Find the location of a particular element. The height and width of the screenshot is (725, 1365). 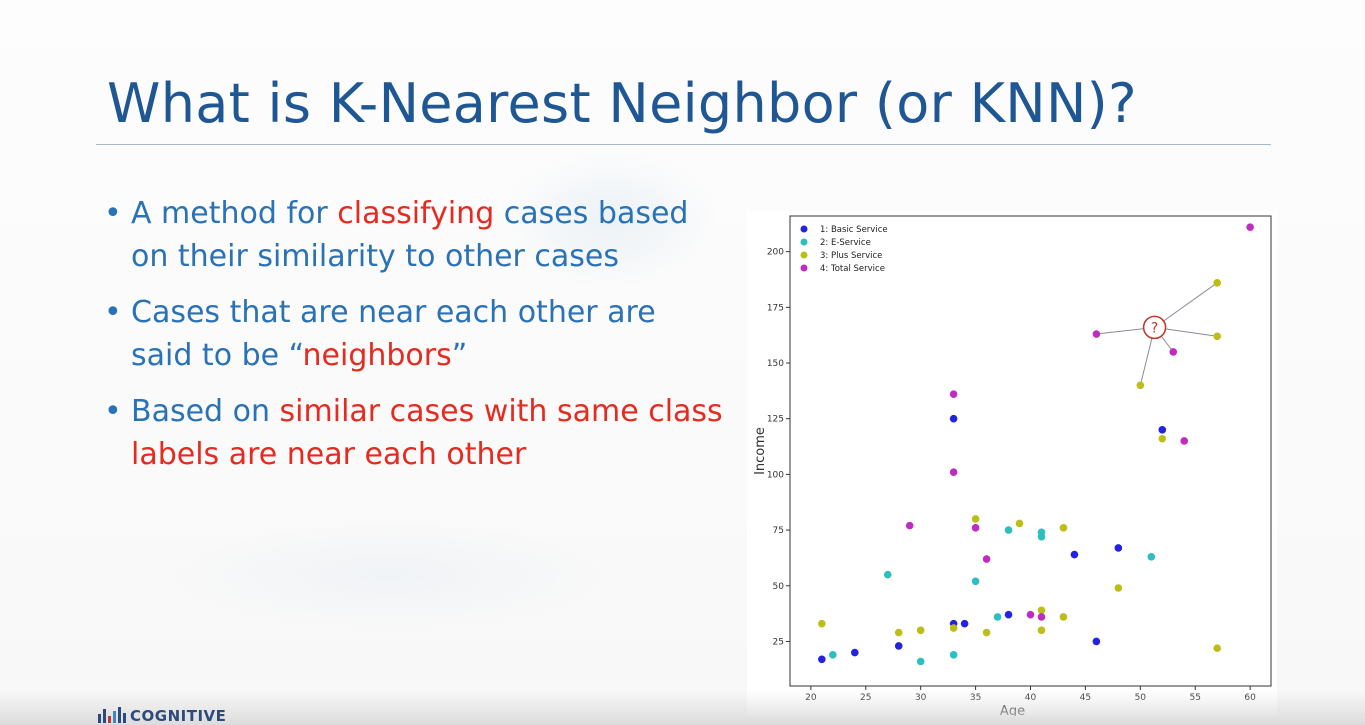

logo-bars-icon is located at coordinates (112, 715).